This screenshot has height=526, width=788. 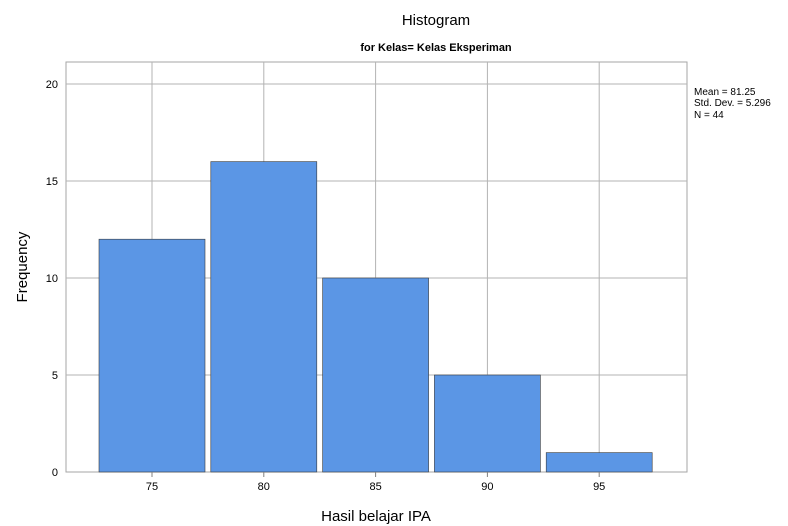 I want to click on stats-mean: Mean = 81.25, so click(x=725, y=92).